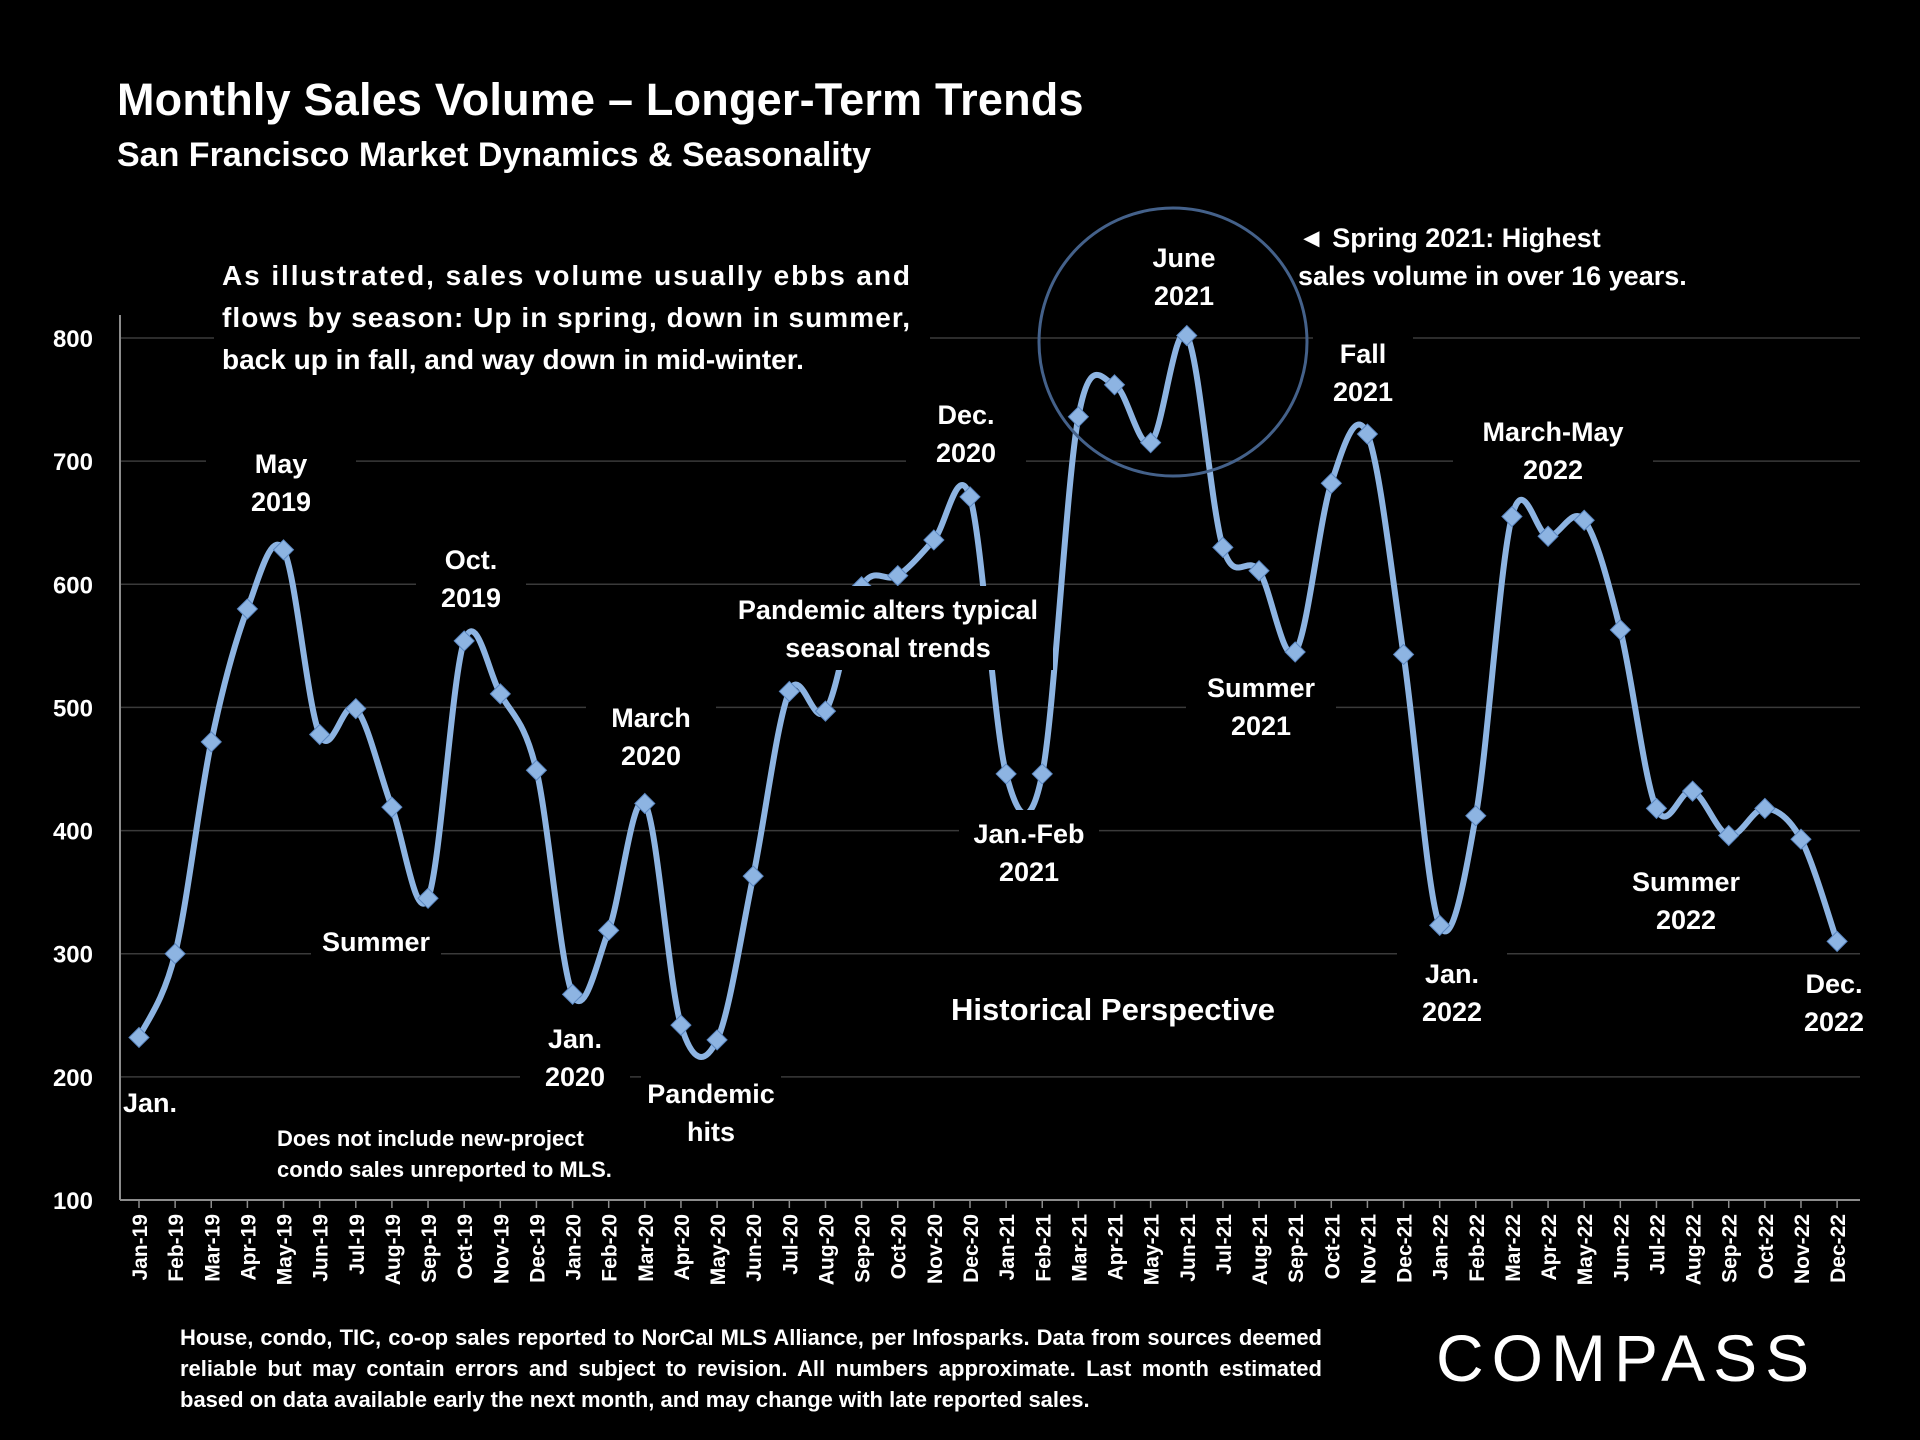 This screenshot has height=1440, width=1920. What do you see at coordinates (1152, 1250) in the screenshot?
I see `x-tick-label: May-21` at bounding box center [1152, 1250].